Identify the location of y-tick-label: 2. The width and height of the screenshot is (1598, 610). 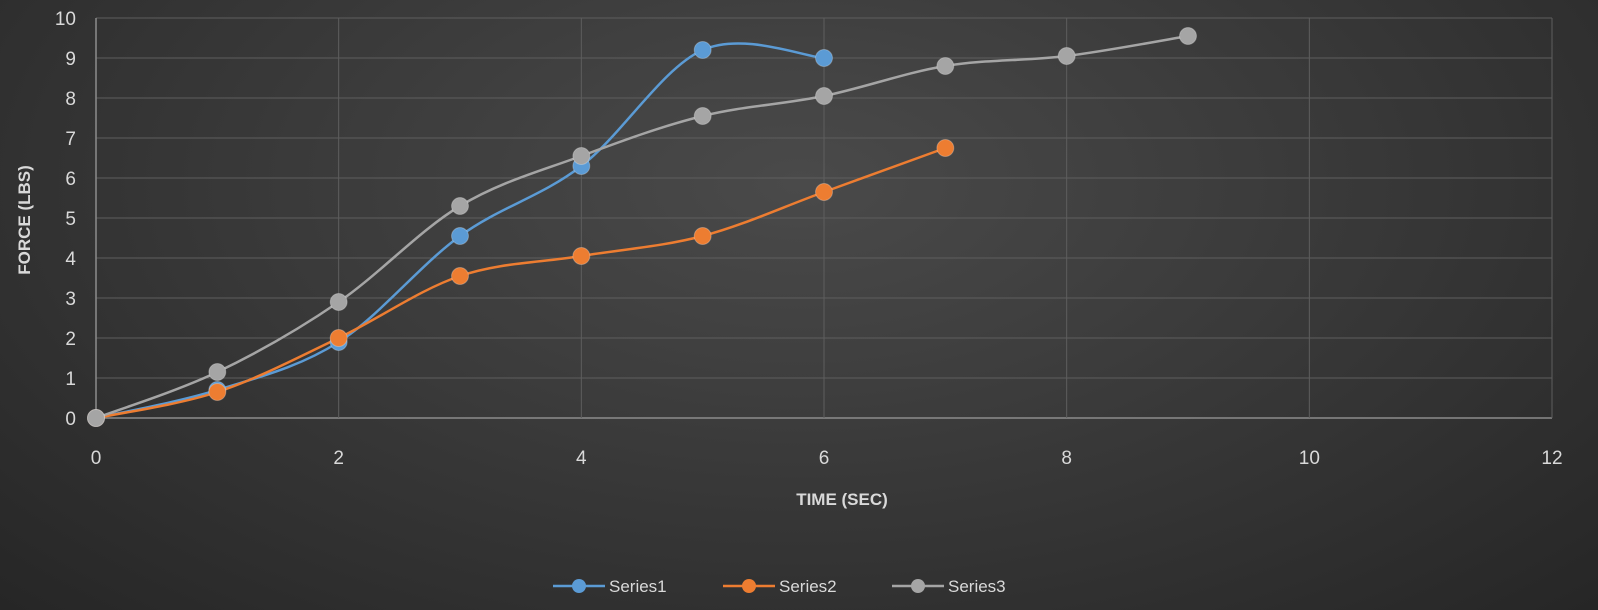
(70, 339).